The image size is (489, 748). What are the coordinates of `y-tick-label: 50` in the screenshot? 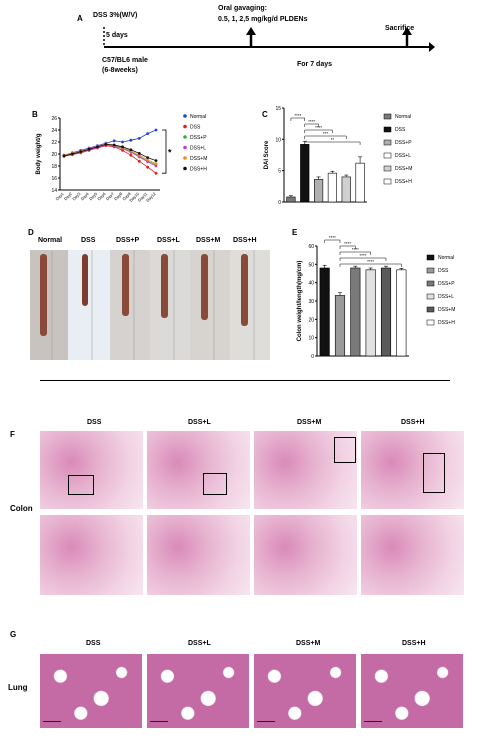 It's located at (311, 265).